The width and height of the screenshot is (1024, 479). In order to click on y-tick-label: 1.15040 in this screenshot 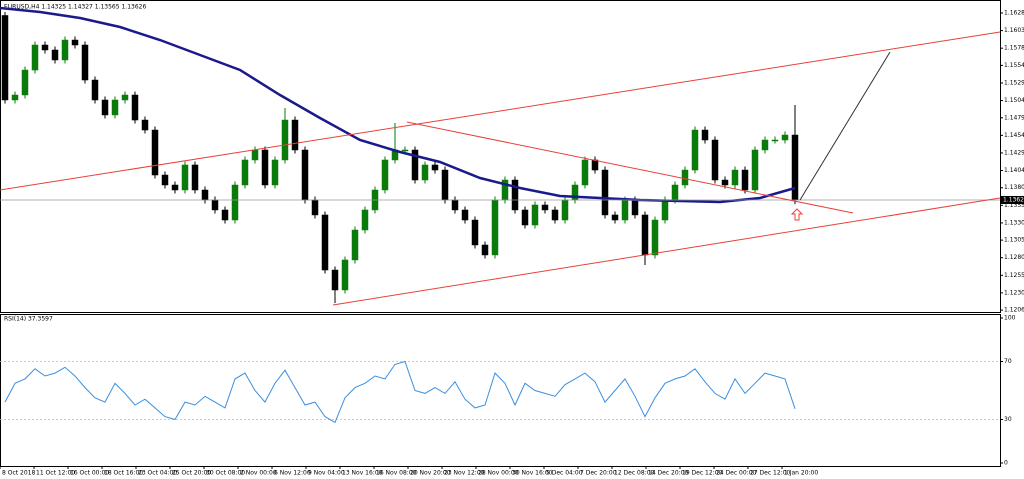, I will do `click(1014, 100)`.